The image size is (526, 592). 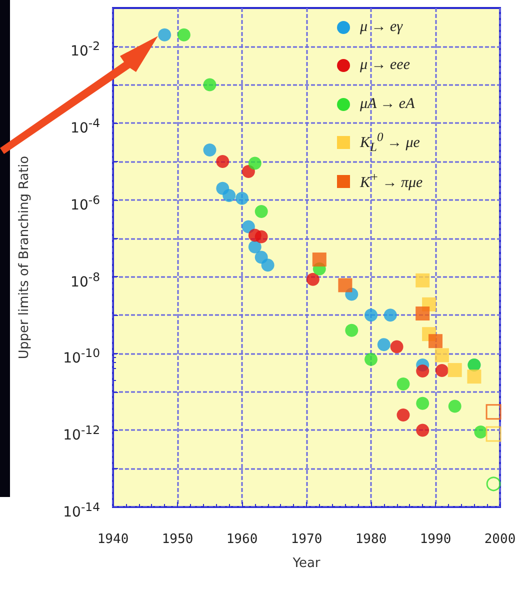 I want to click on x-tick-label: 1940, so click(x=113, y=539).